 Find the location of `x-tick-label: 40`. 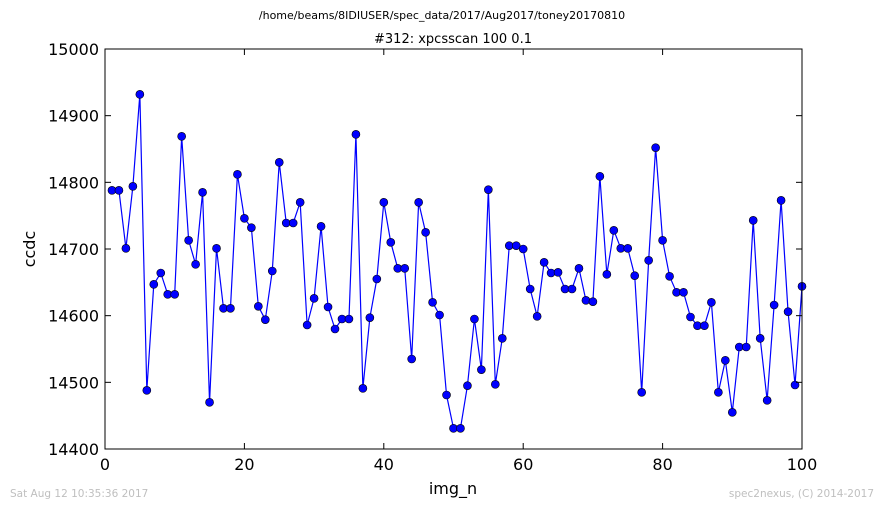

x-tick-label: 40 is located at coordinates (384, 464).